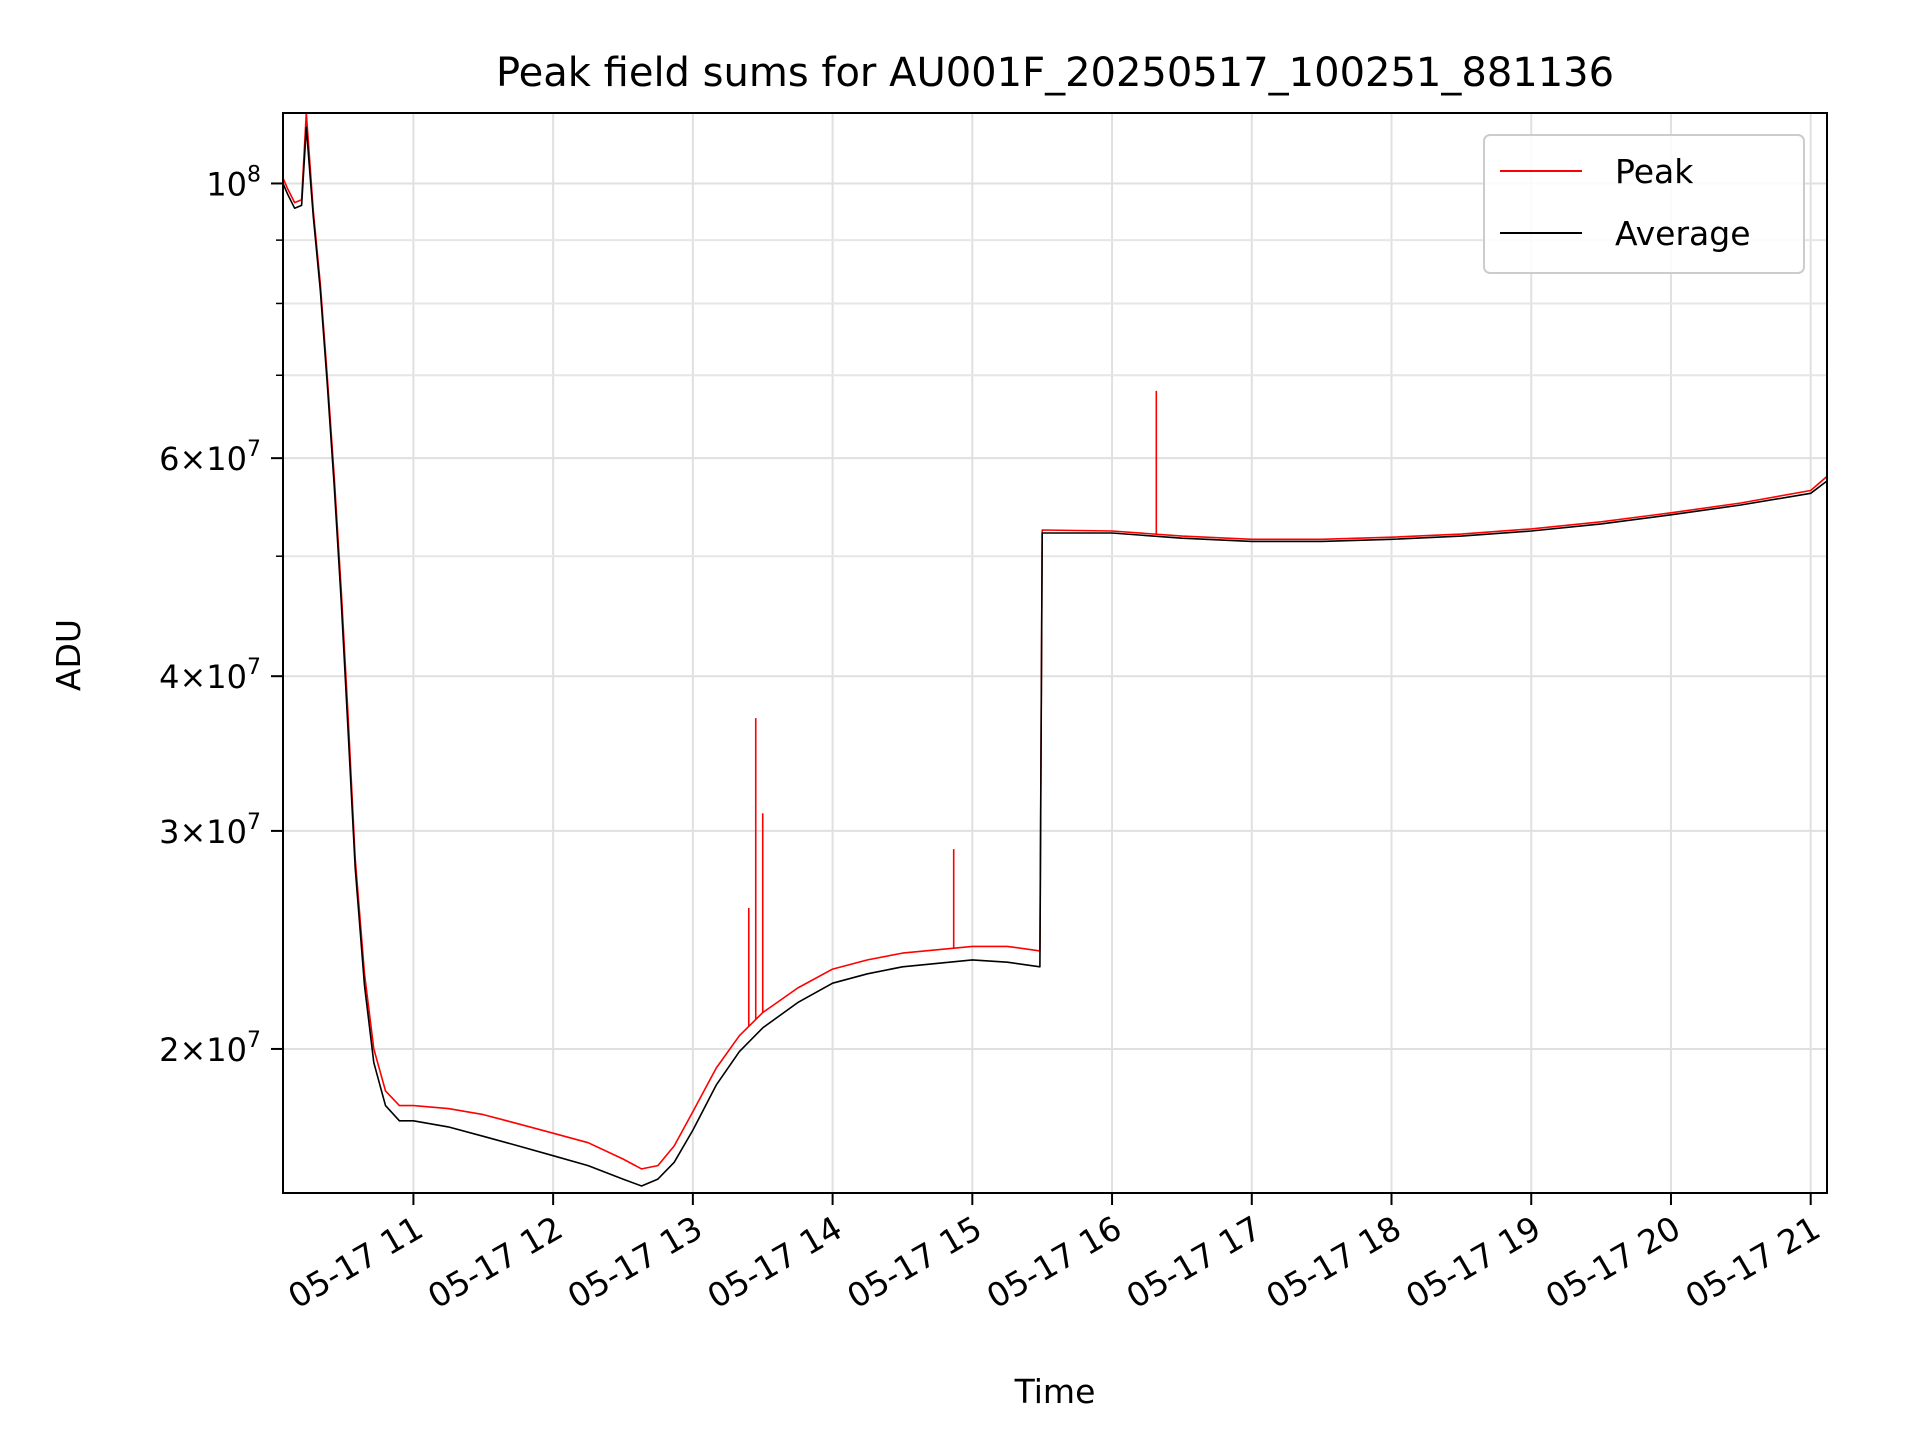  I want to click on y-tick-label: 4×107, so click(210, 675).